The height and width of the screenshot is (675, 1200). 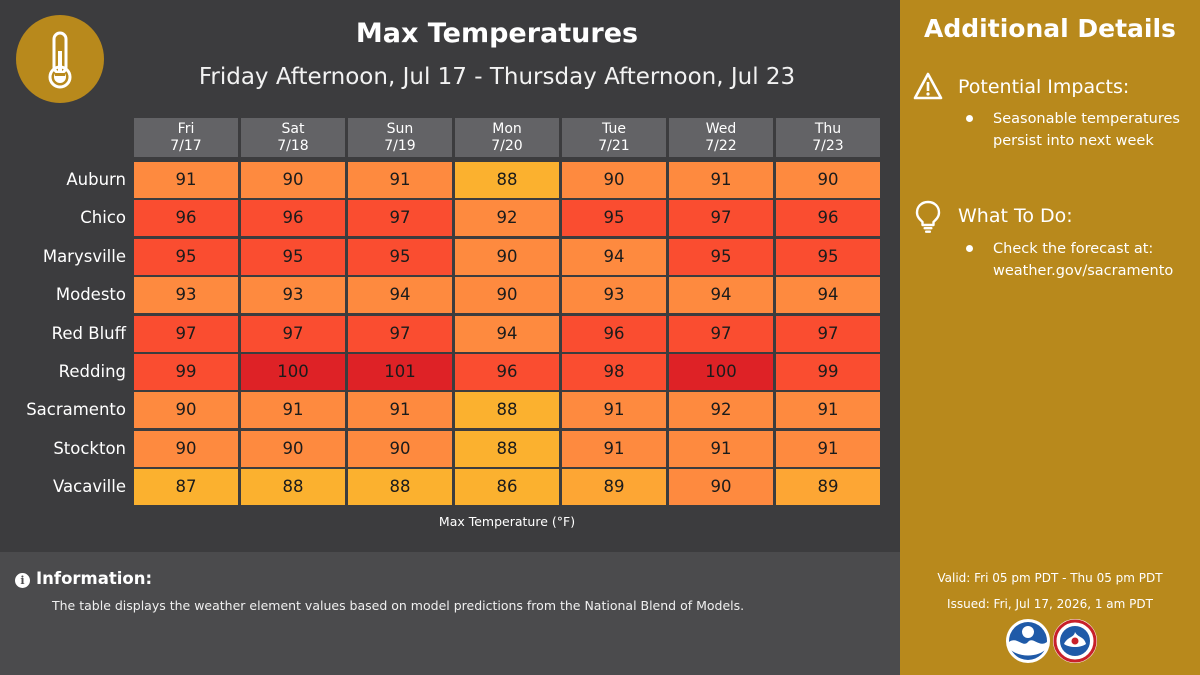 What do you see at coordinates (1075, 641) in the screenshot?
I see `nws-logo` at bounding box center [1075, 641].